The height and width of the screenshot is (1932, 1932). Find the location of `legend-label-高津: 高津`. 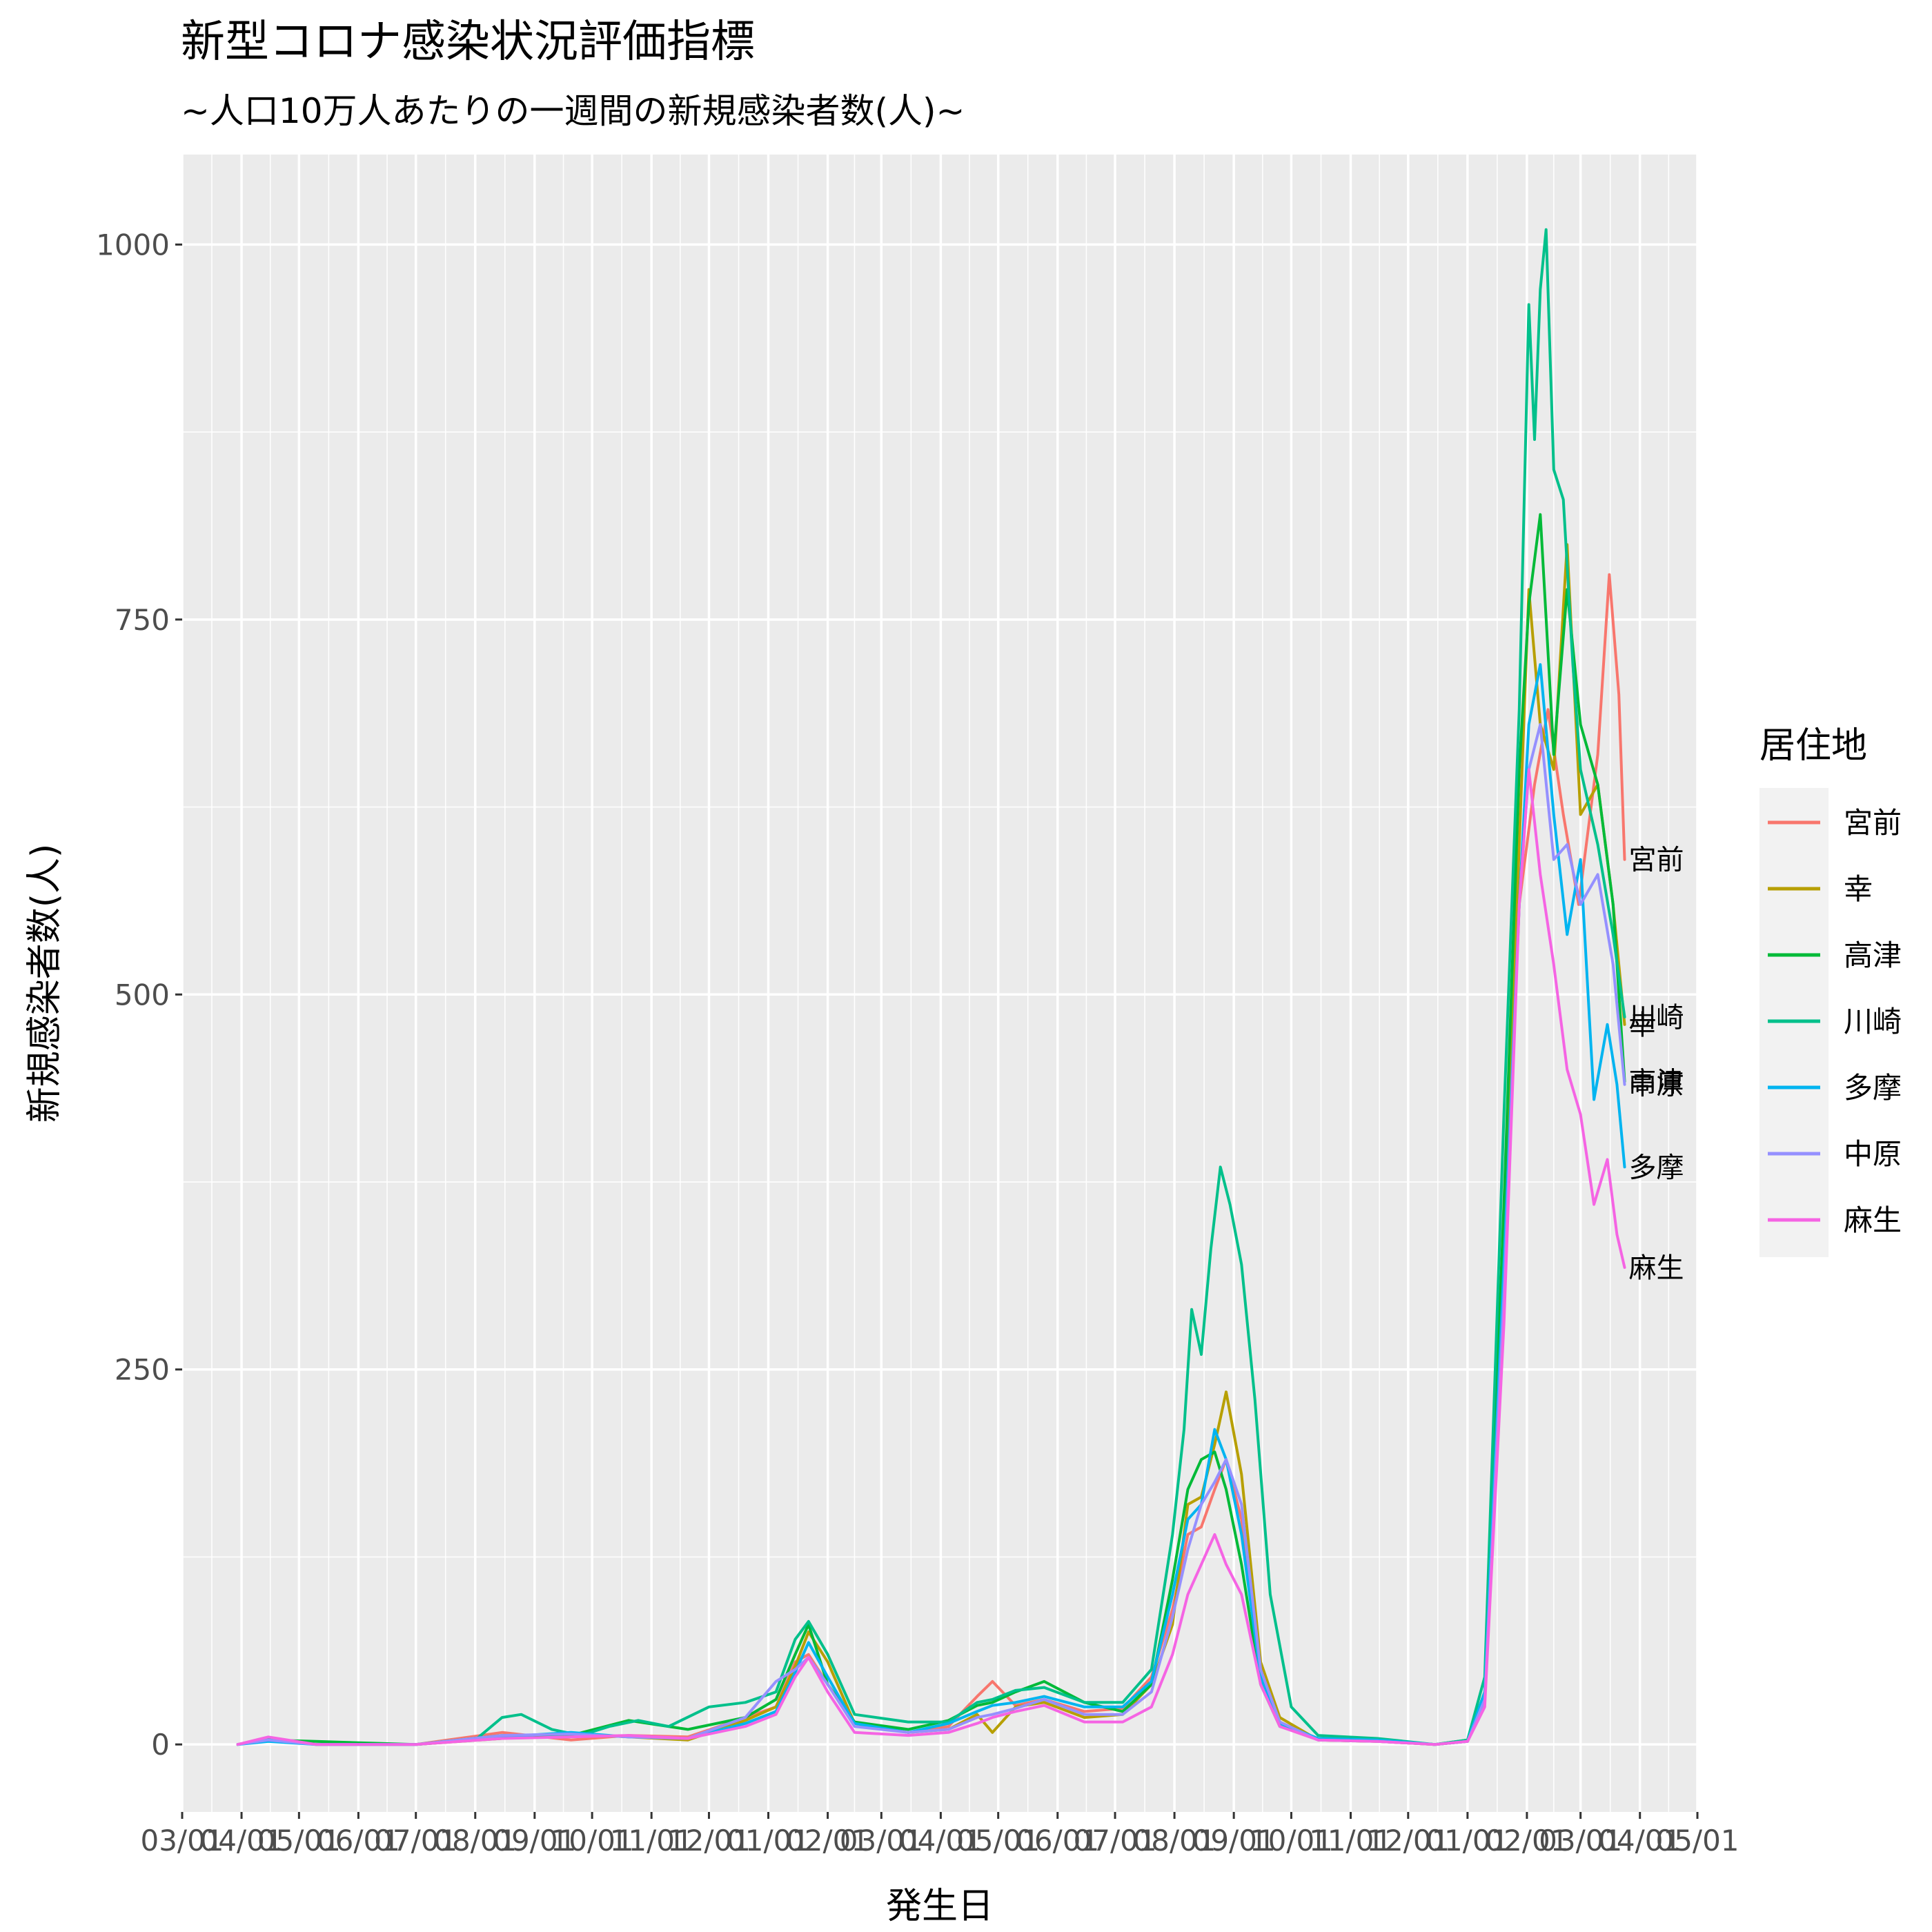

legend-label-高津: 高津 is located at coordinates (1873, 955).